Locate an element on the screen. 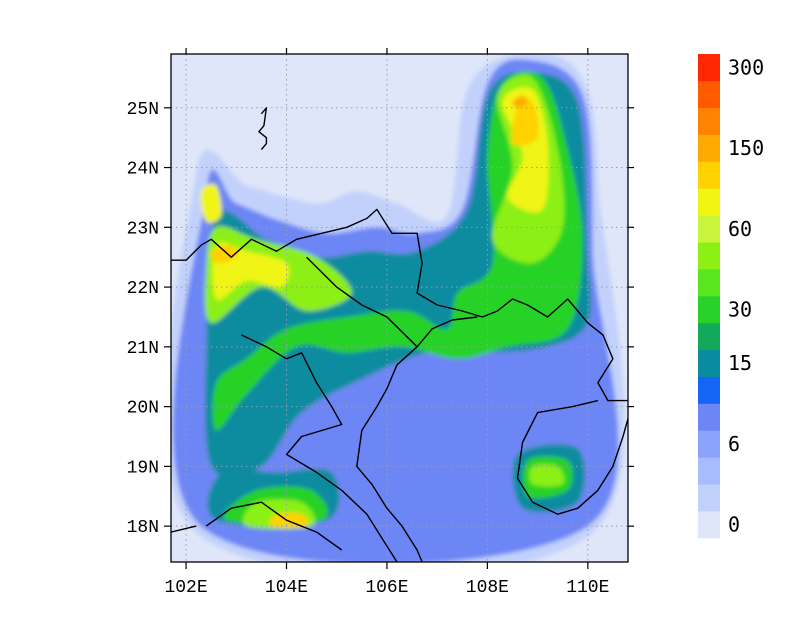 The height and width of the screenshot is (618, 800). y-tick-label: 24N is located at coordinates (143, 170).